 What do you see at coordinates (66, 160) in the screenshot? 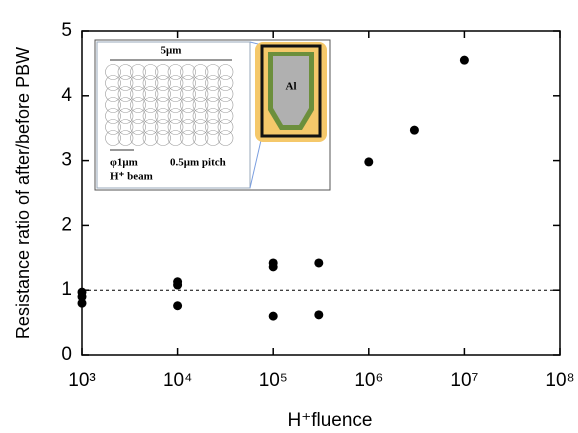
I see `y-tick-label: 3` at bounding box center [66, 160].